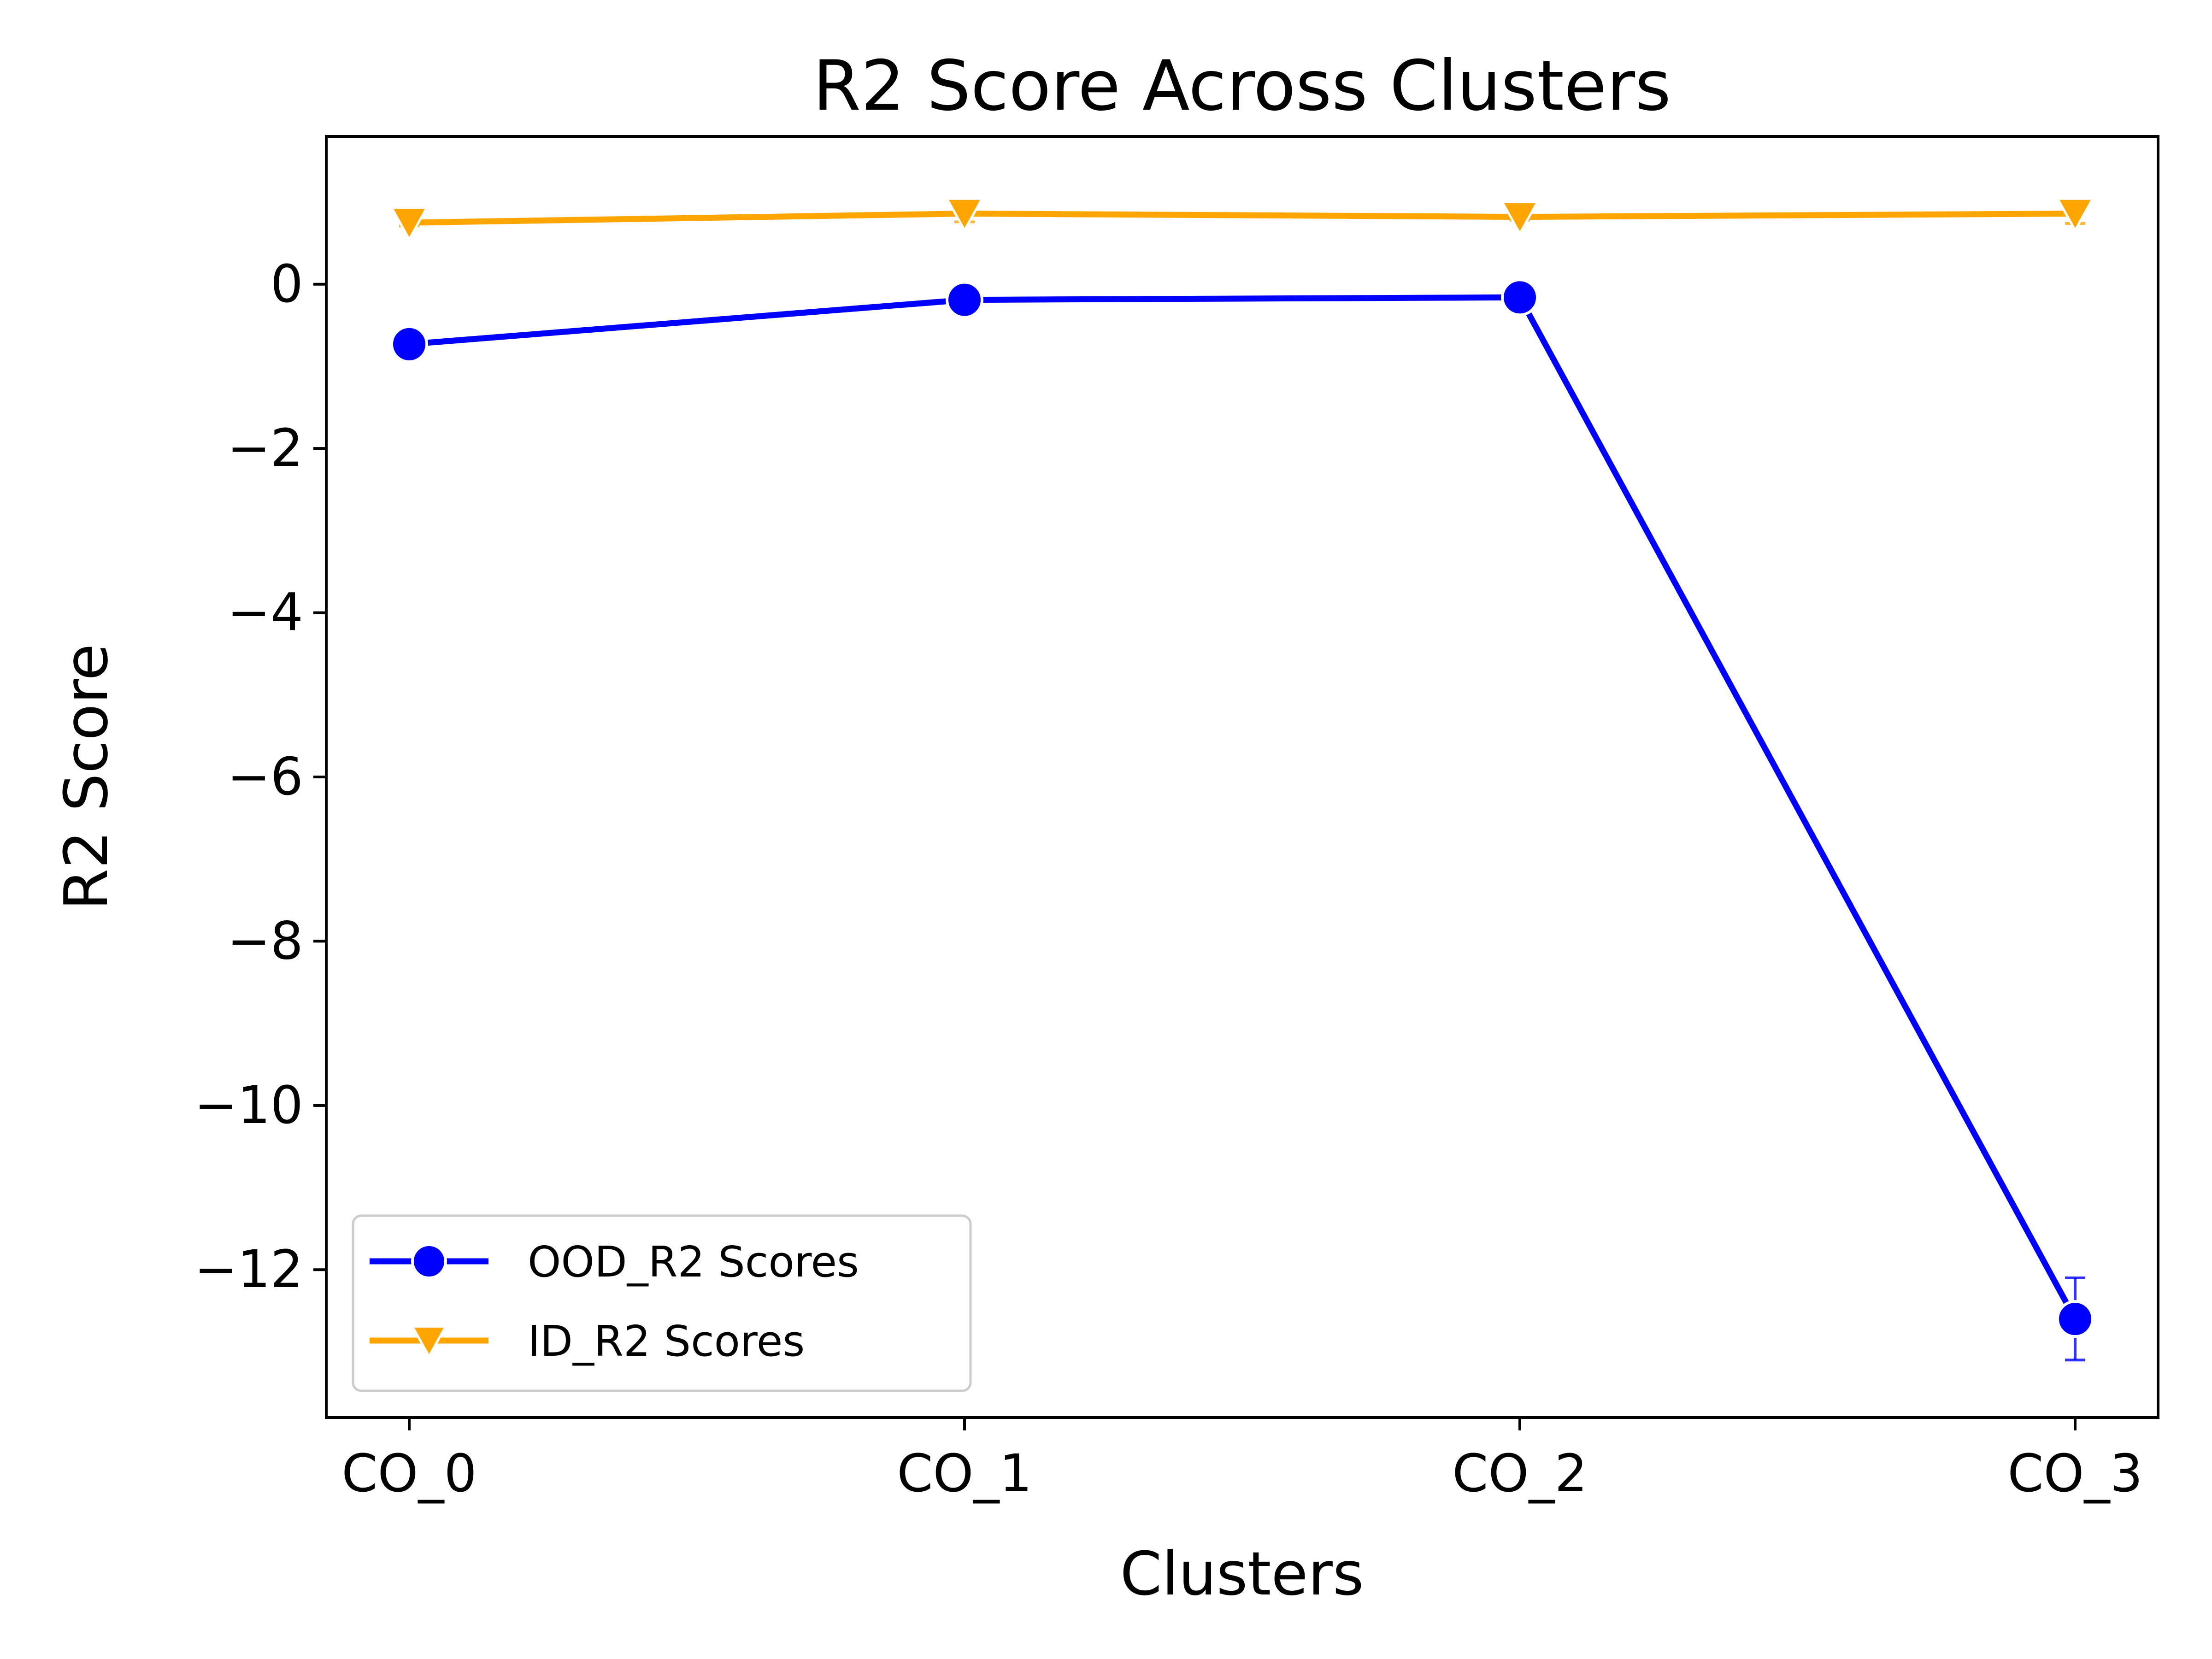  I want to click on y-tick-label: −8, so click(265, 941).